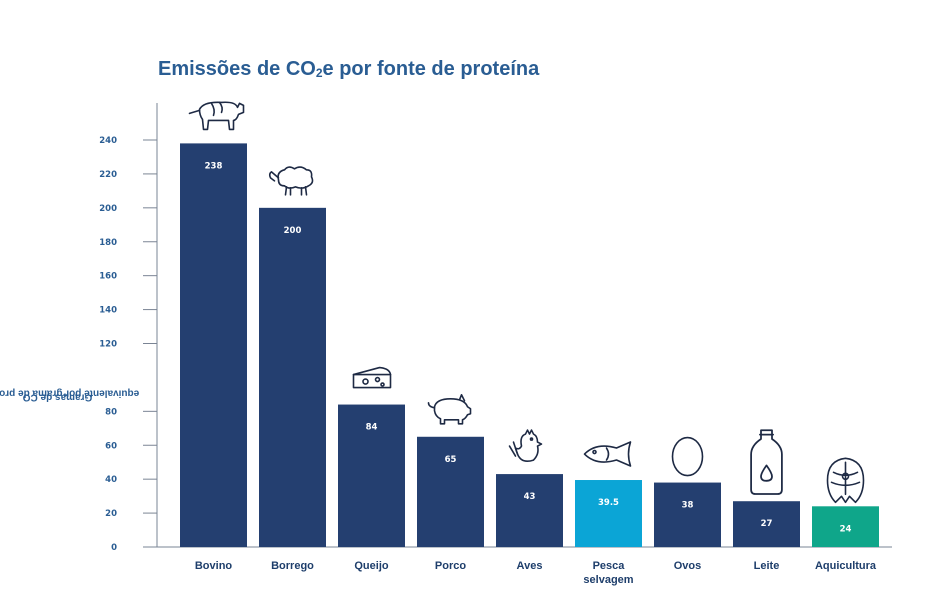 The image size is (937, 610). Describe the element at coordinates (214, 166) in the screenshot. I see `bar-value-label: 238` at that location.